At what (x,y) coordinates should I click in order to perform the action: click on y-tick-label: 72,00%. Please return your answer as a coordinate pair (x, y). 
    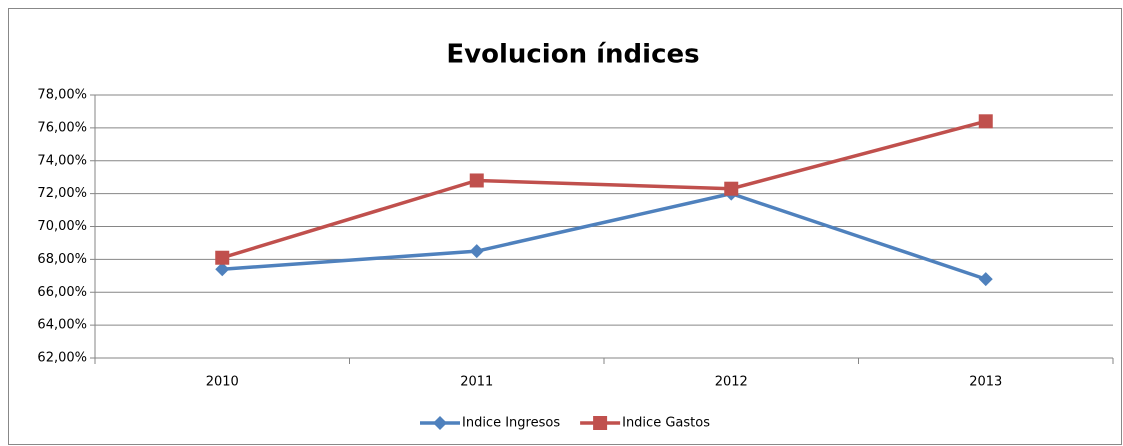
    Looking at the image, I should click on (62, 193).